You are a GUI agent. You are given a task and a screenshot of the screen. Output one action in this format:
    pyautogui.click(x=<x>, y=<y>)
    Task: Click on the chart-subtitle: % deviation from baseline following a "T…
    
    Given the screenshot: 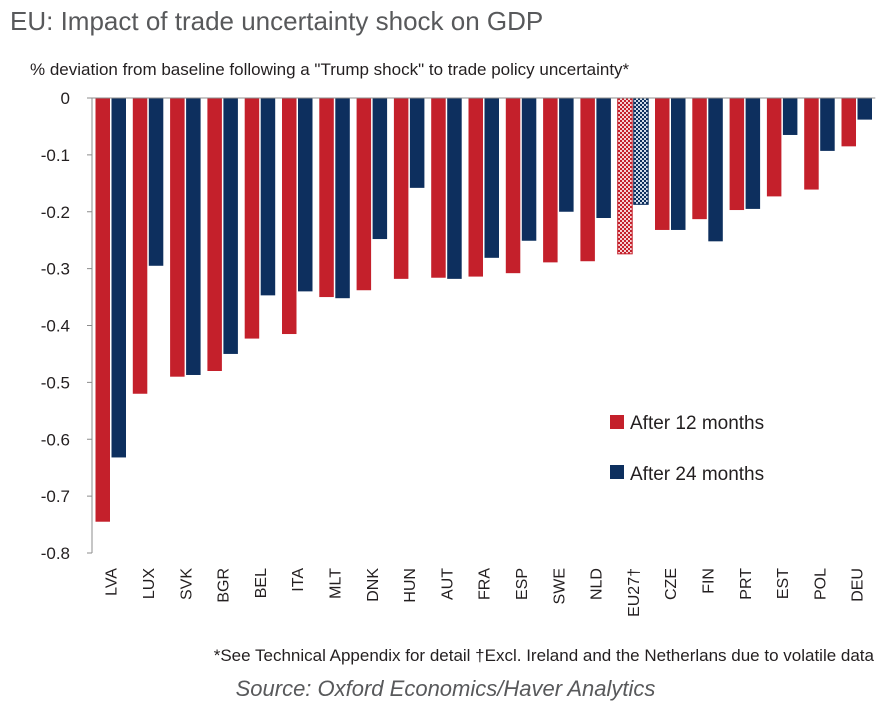 What is the action you would take?
    pyautogui.click(x=330, y=69)
    